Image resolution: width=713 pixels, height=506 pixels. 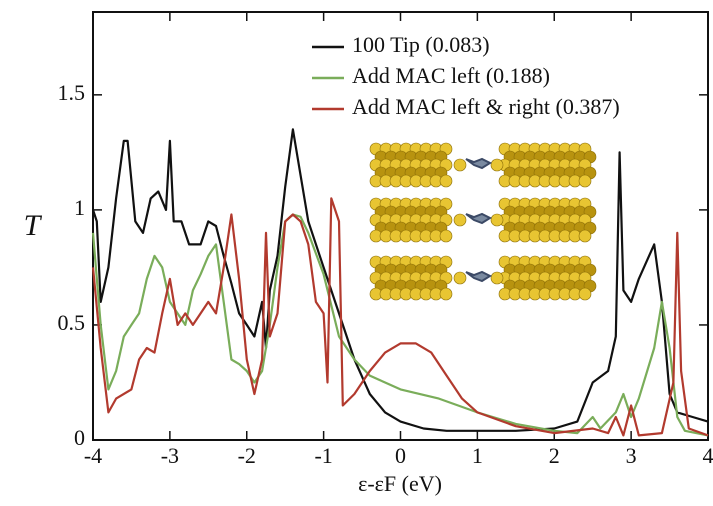 What do you see at coordinates (631, 455) in the screenshot?
I see `x-tick-label: 3` at bounding box center [631, 455].